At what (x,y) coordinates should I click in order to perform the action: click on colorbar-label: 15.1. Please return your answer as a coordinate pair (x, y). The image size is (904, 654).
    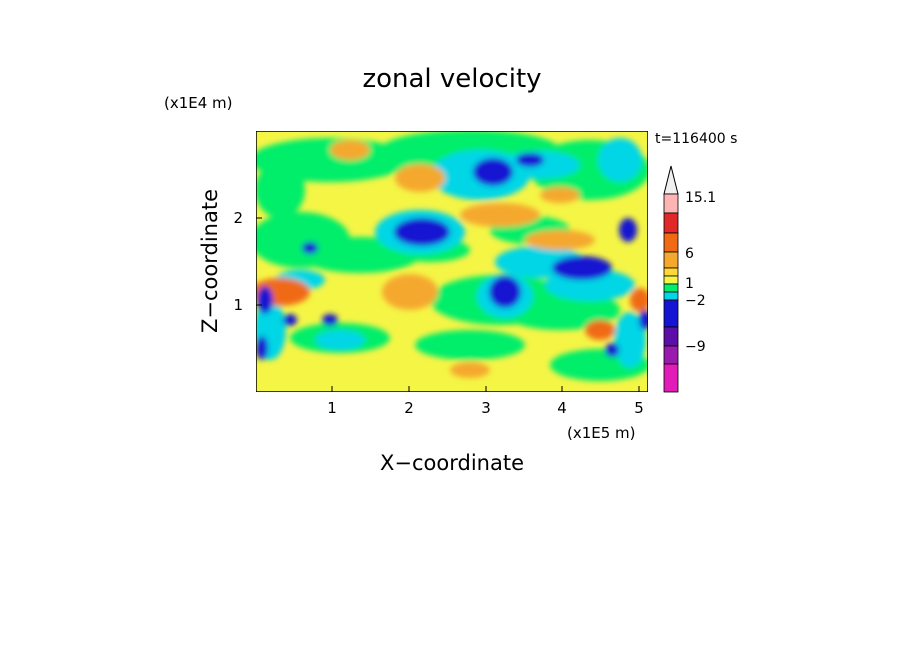
    Looking at the image, I should click on (700, 198).